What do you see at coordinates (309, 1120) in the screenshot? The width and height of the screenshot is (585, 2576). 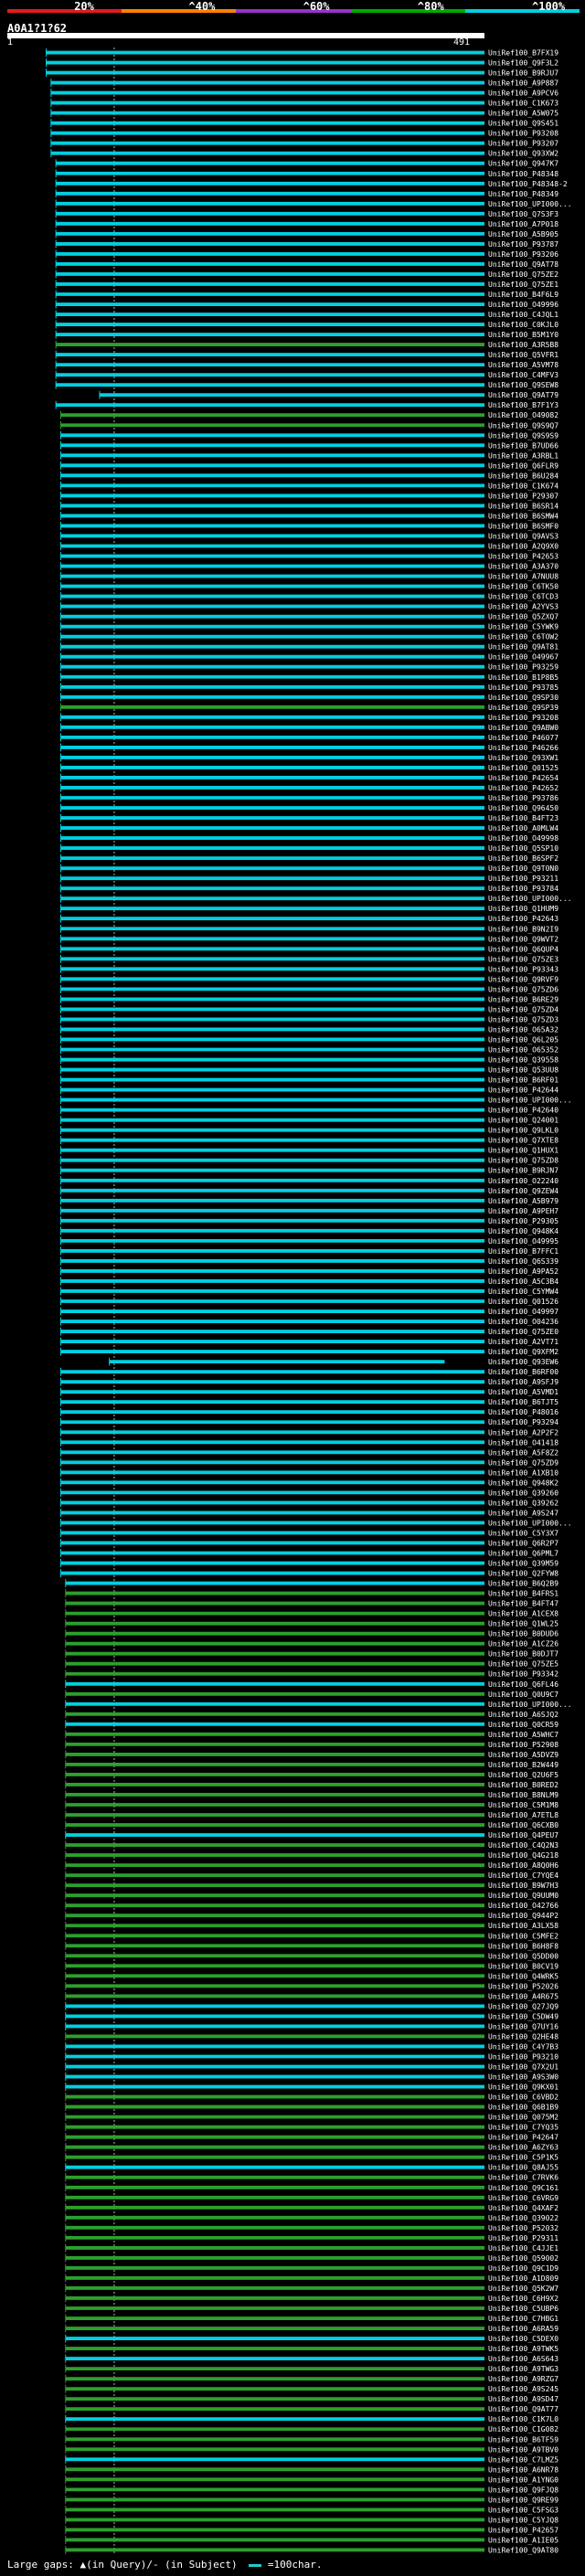 I see `hit-row: UniRef100_Q24001` at bounding box center [309, 1120].